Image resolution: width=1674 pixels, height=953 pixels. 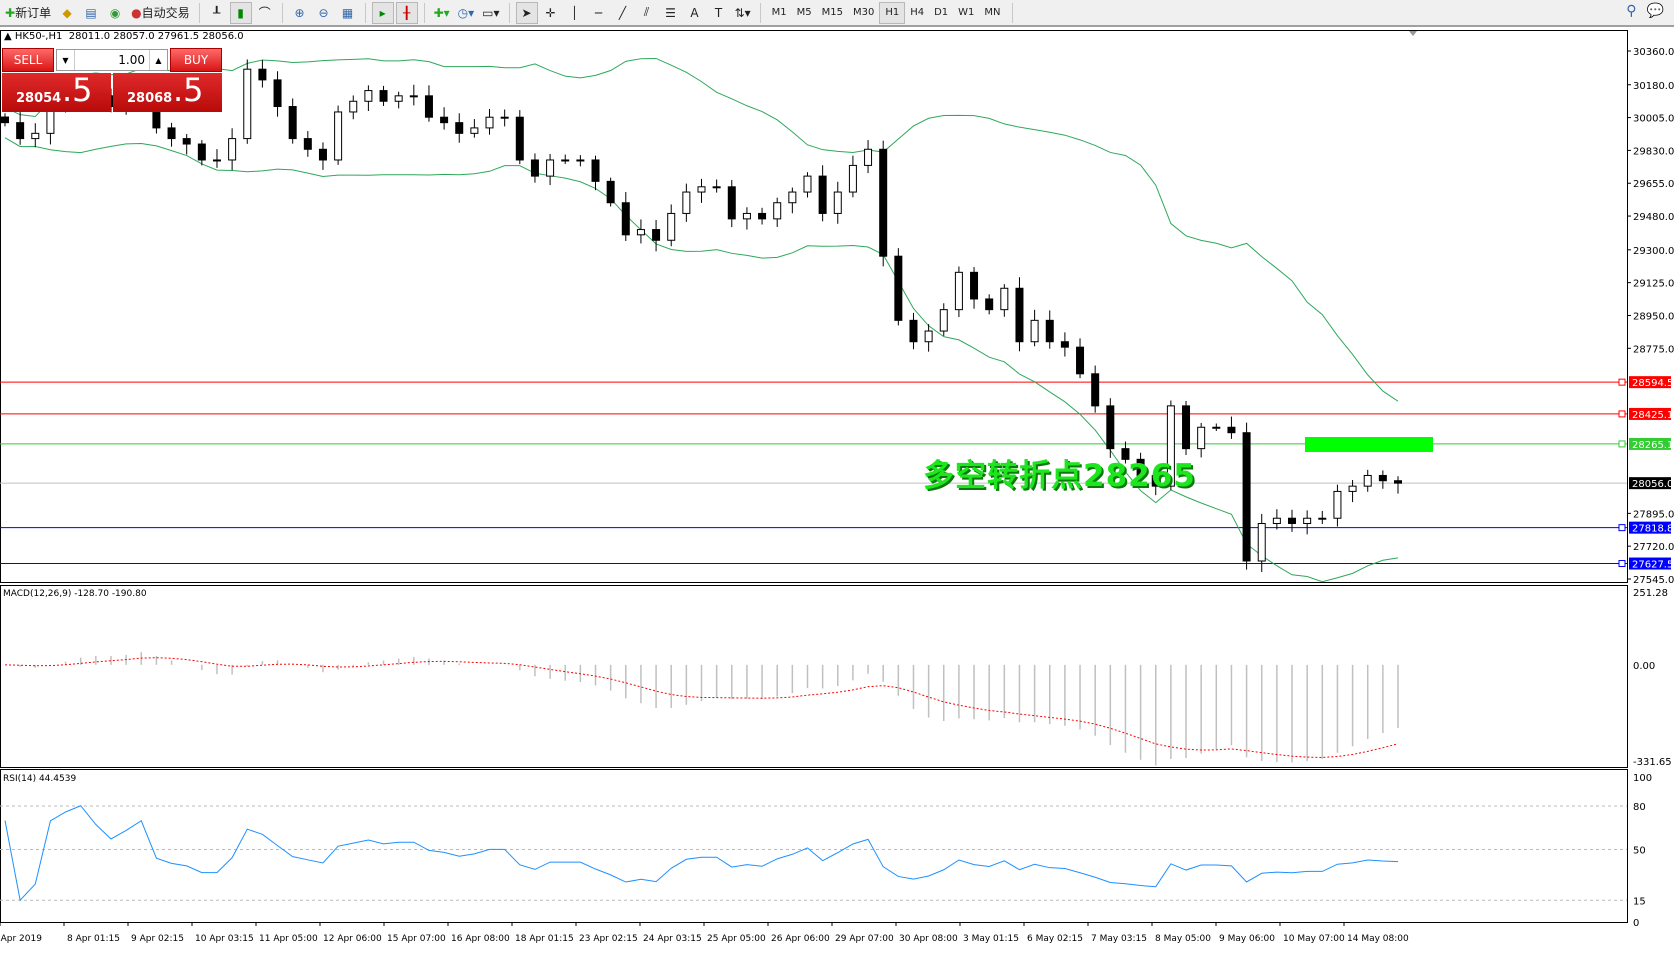 What do you see at coordinates (966, 12) in the screenshot?
I see `timeframe-w1: W1` at bounding box center [966, 12].